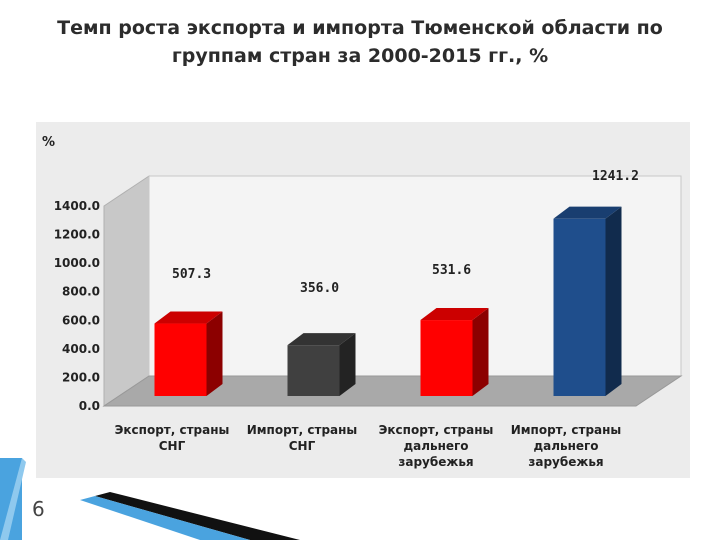  What do you see at coordinates (48, 142) in the screenshot?
I see `y-axis-label: %` at bounding box center [48, 142].